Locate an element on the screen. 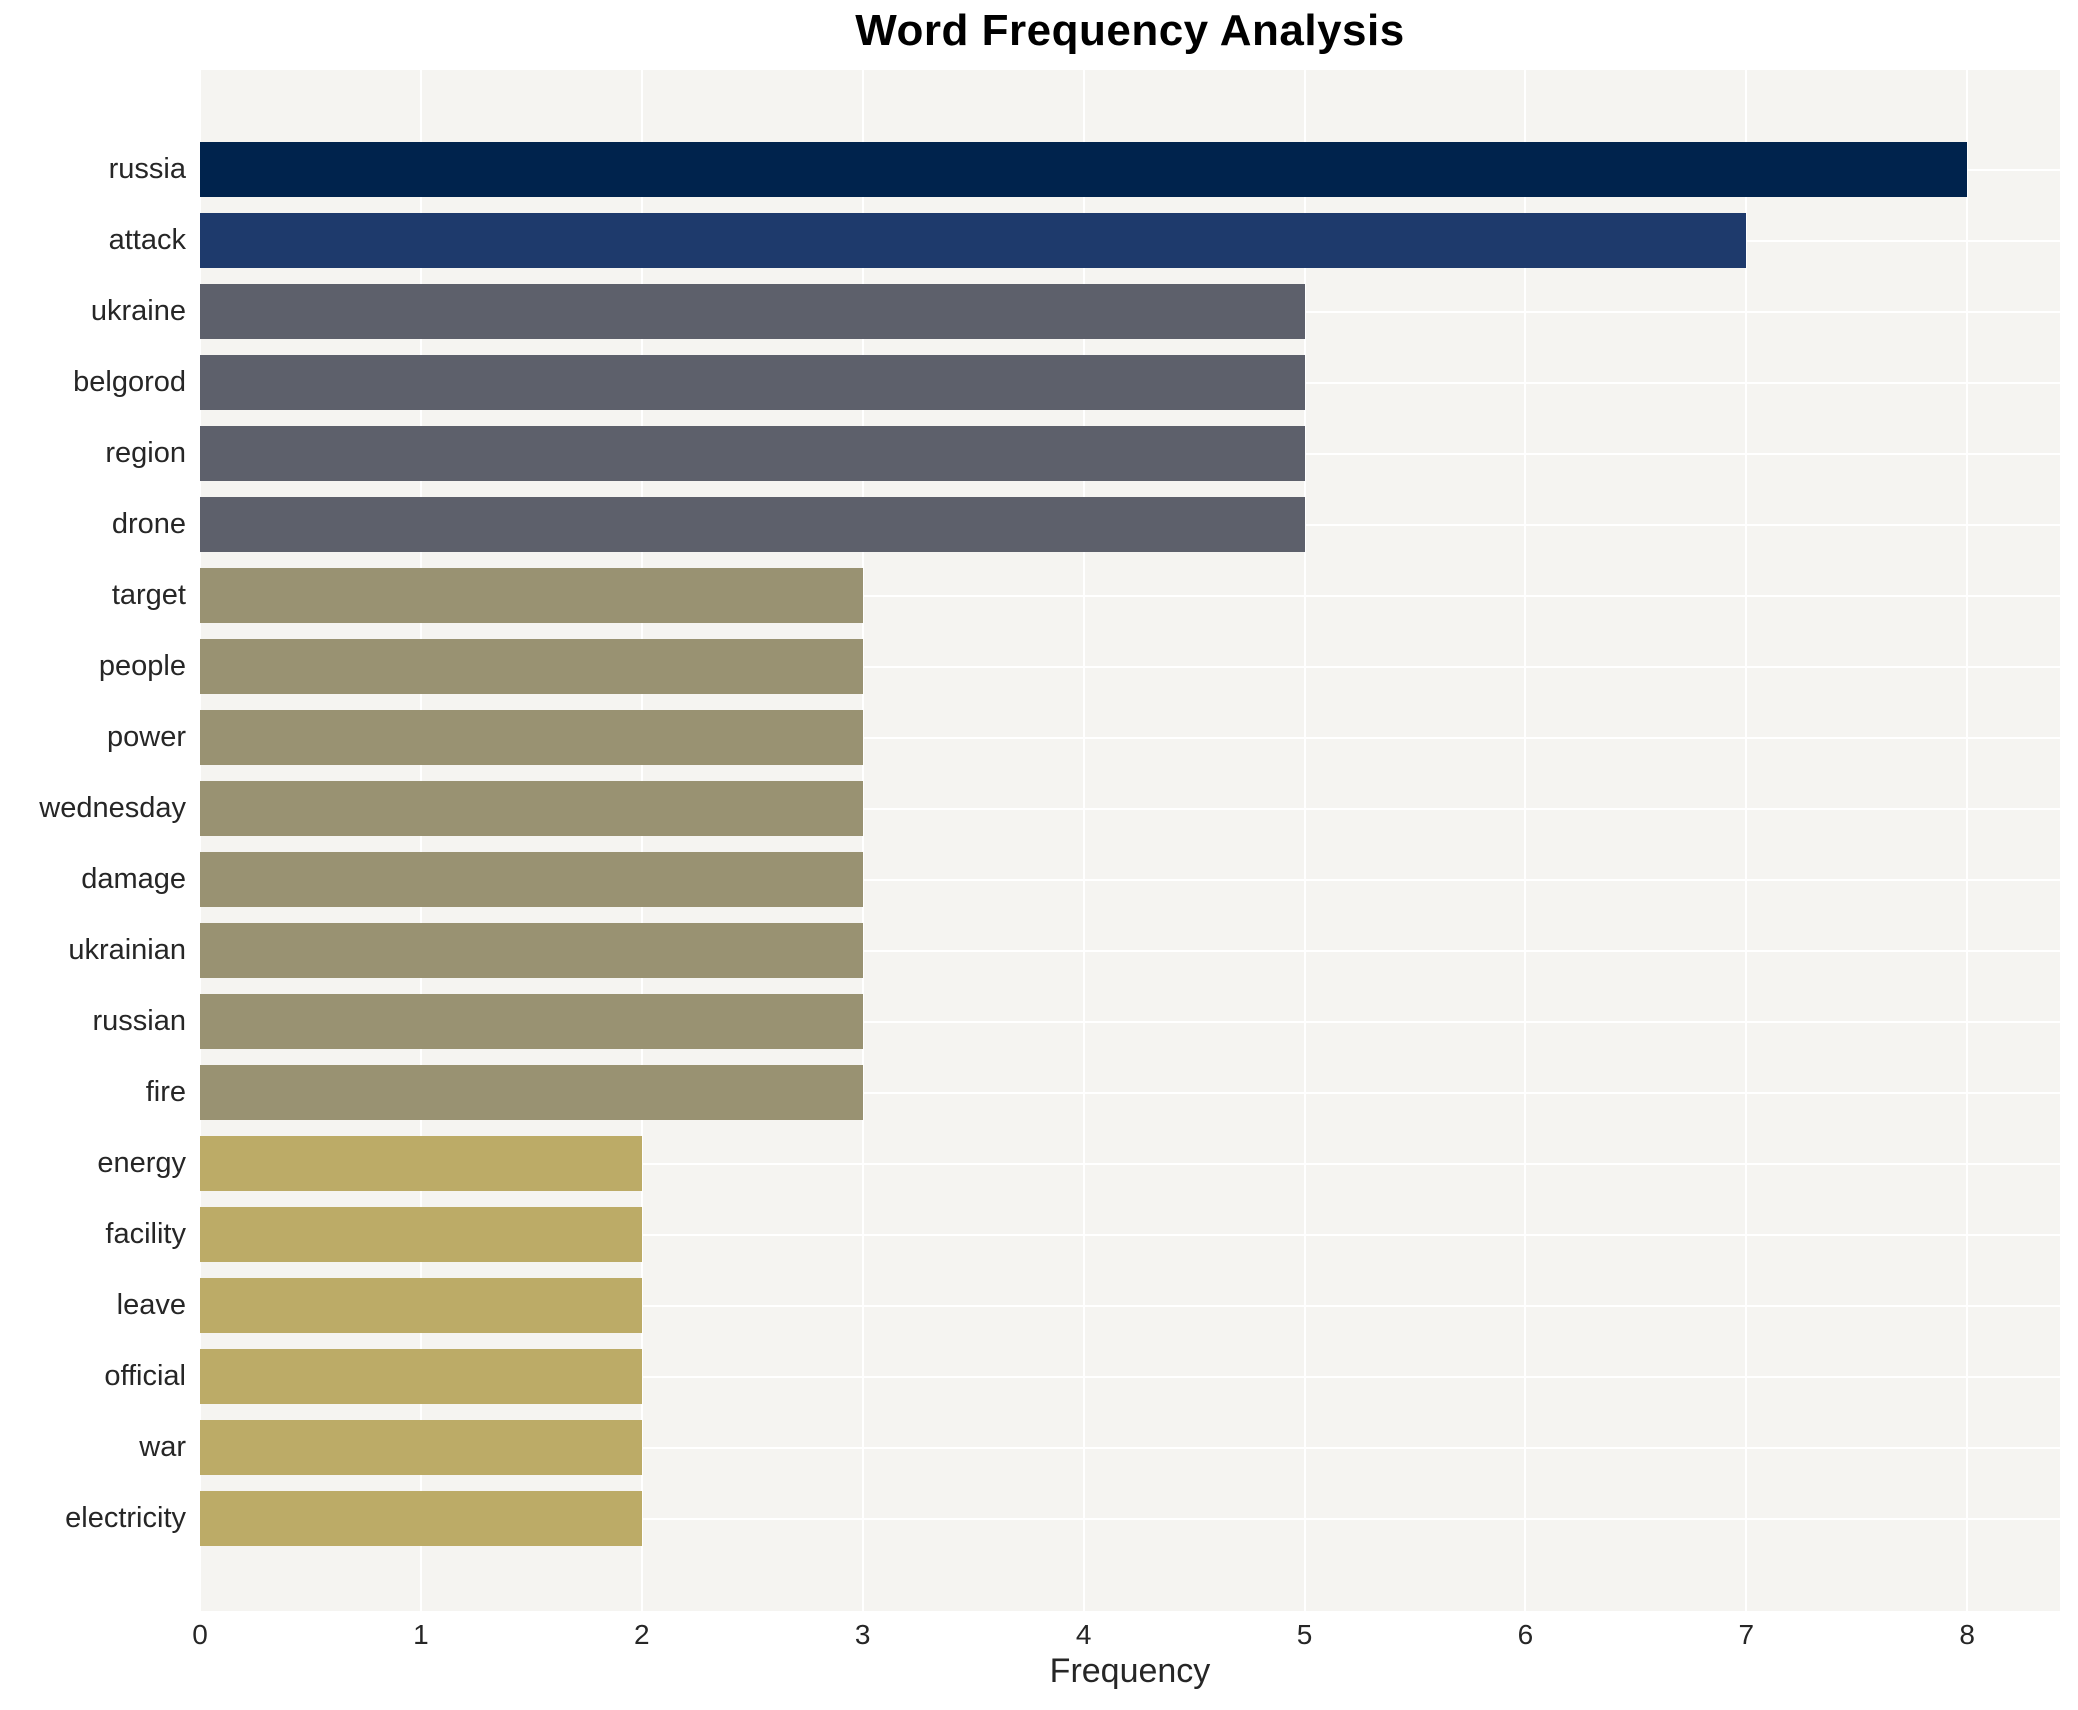  bar-power is located at coordinates (531, 737).